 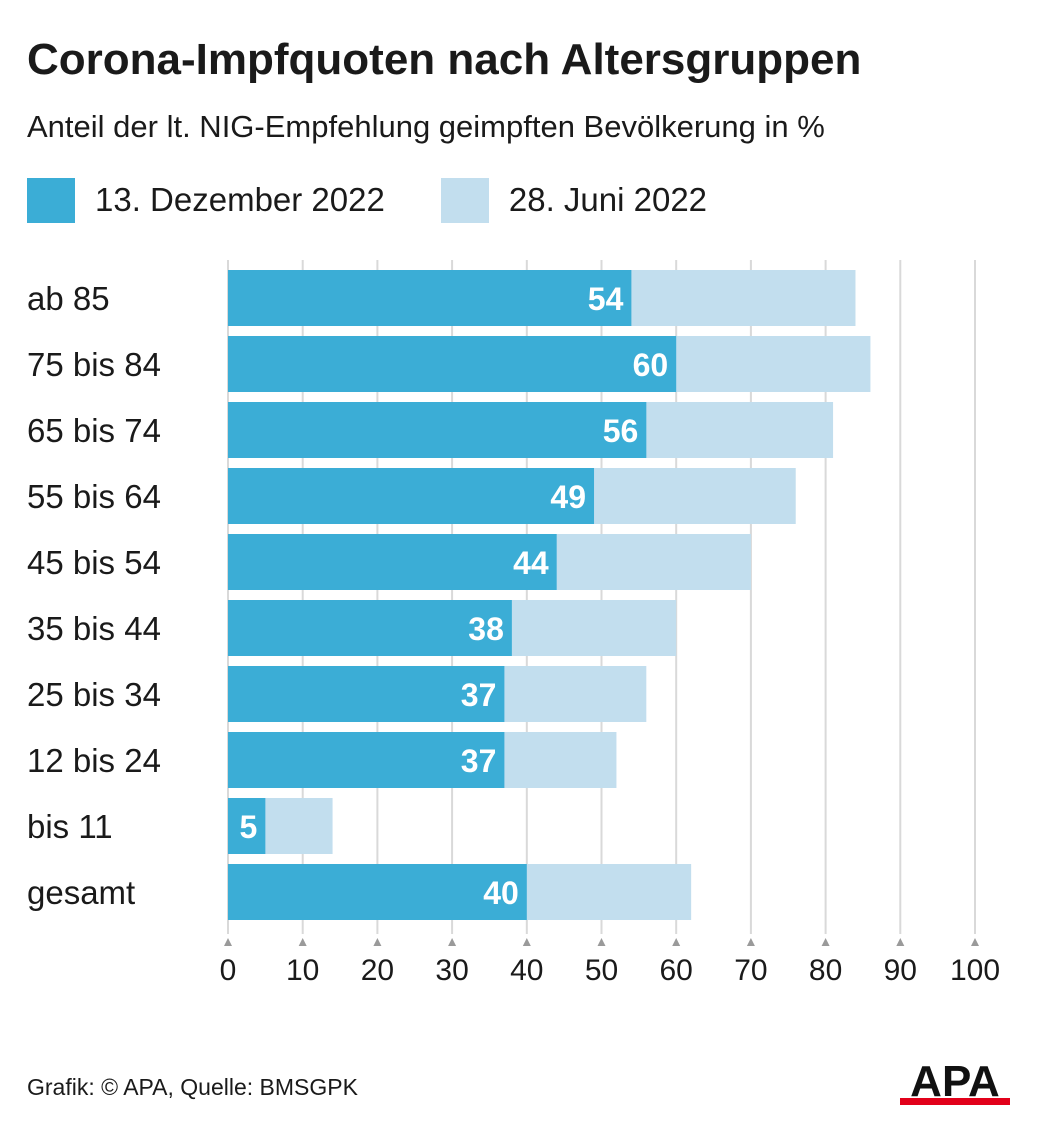 What do you see at coordinates (608, 199) in the screenshot?
I see `legend-label-jun: 28. Juni 2022` at bounding box center [608, 199].